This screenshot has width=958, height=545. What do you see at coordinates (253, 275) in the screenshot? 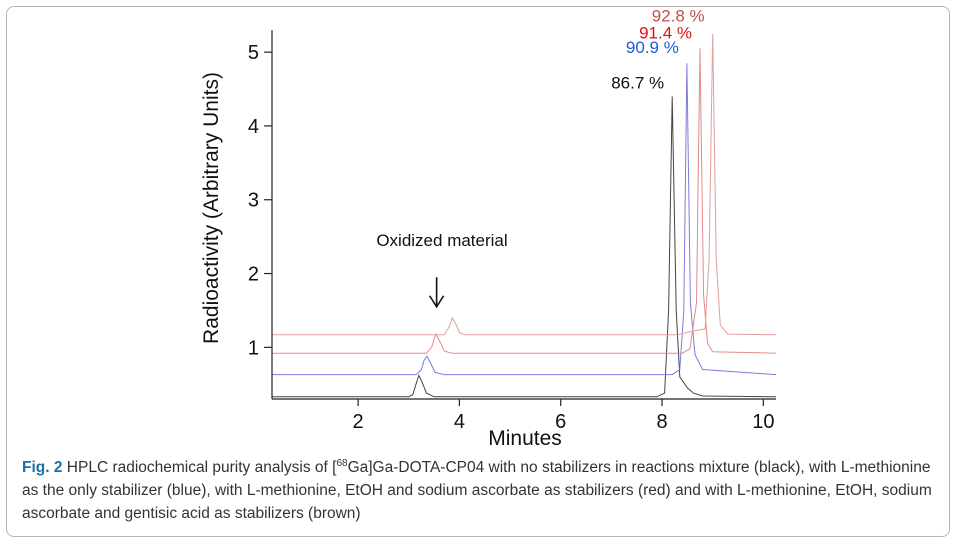
I see `y-tick-label: 2` at bounding box center [253, 275].